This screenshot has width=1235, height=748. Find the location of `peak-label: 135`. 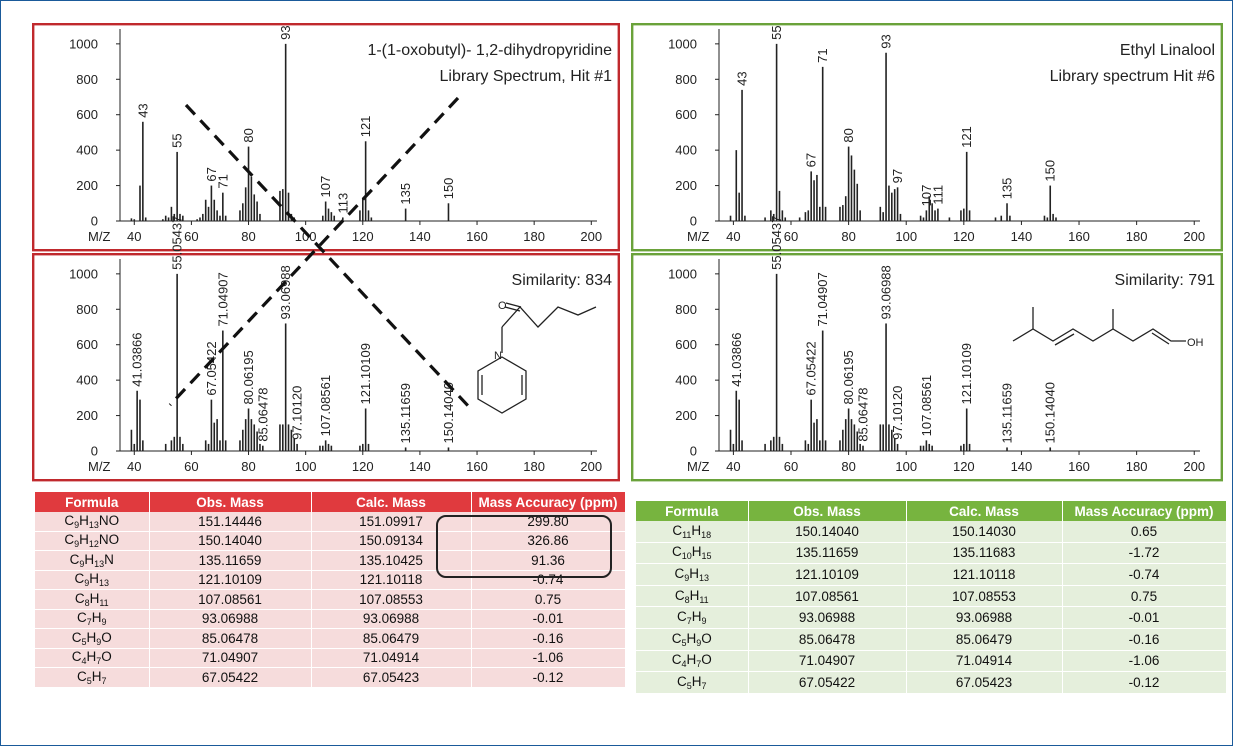

peak-label: 135 is located at coordinates (1007, 189).